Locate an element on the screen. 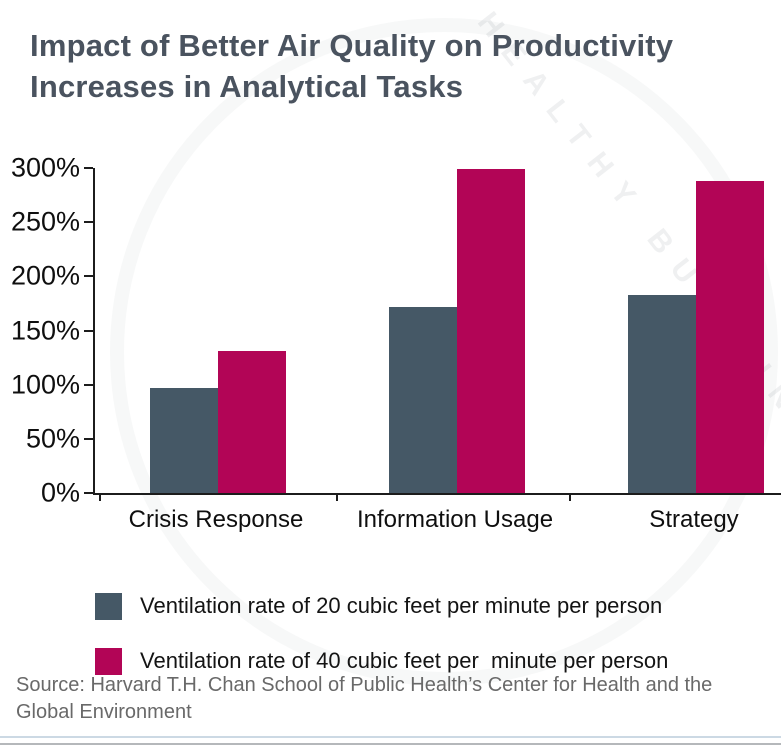 Image resolution: width=781 pixels, height=745 pixels. y-tick-label-300: 300% is located at coordinates (45, 167).